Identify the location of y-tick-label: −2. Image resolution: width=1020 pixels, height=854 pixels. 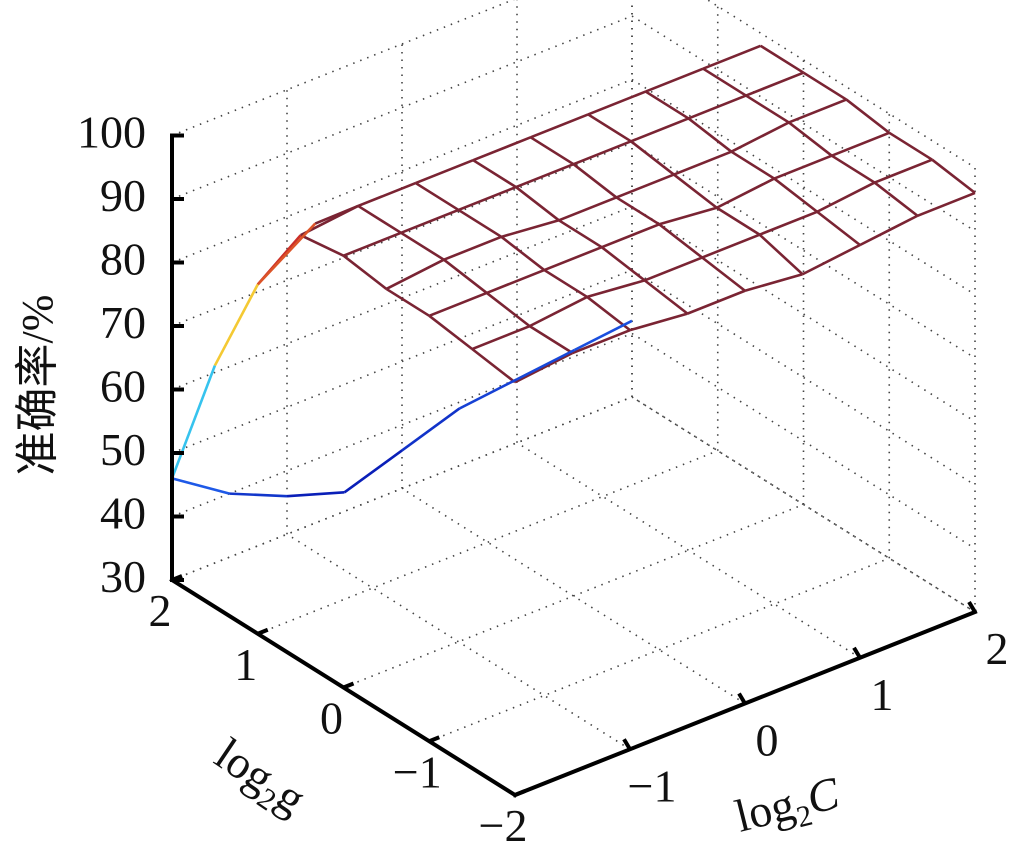
(503, 825).